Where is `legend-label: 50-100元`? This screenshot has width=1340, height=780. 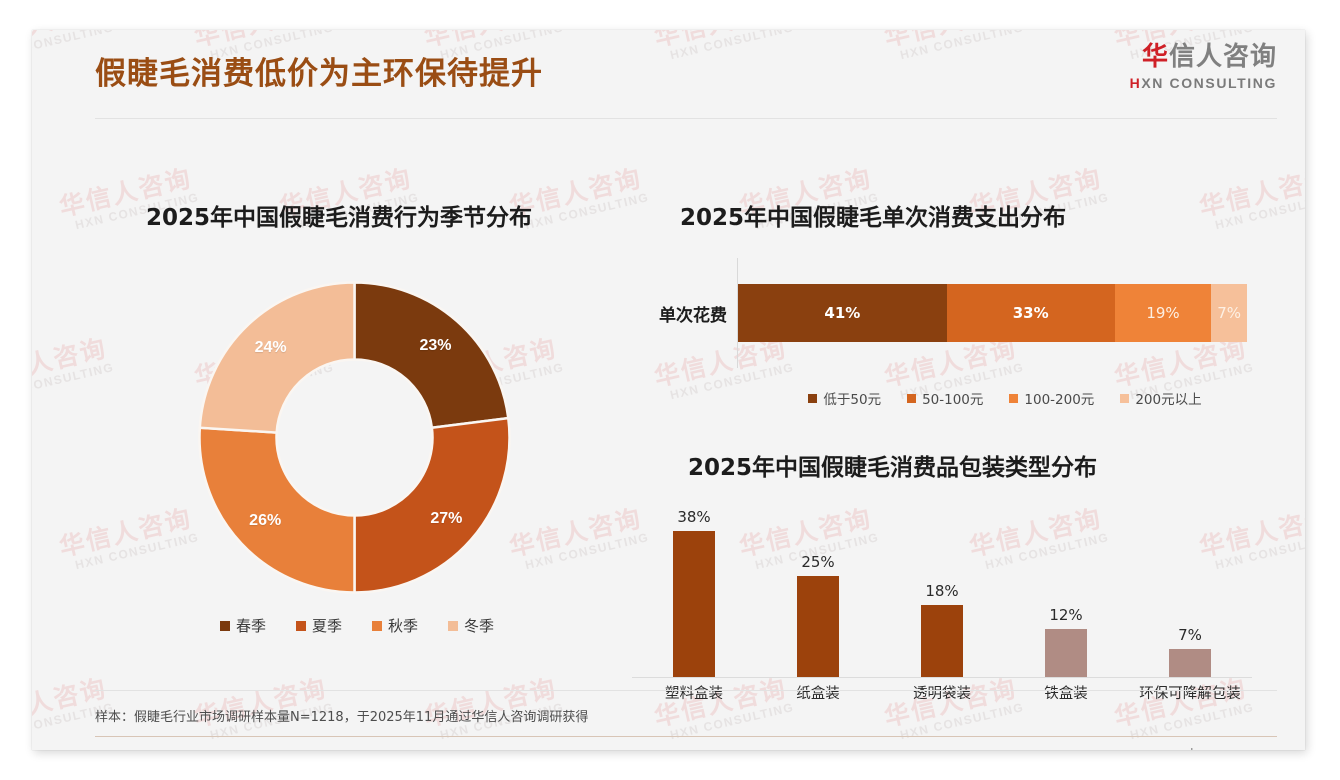
legend-label: 50-100元 is located at coordinates (953, 400).